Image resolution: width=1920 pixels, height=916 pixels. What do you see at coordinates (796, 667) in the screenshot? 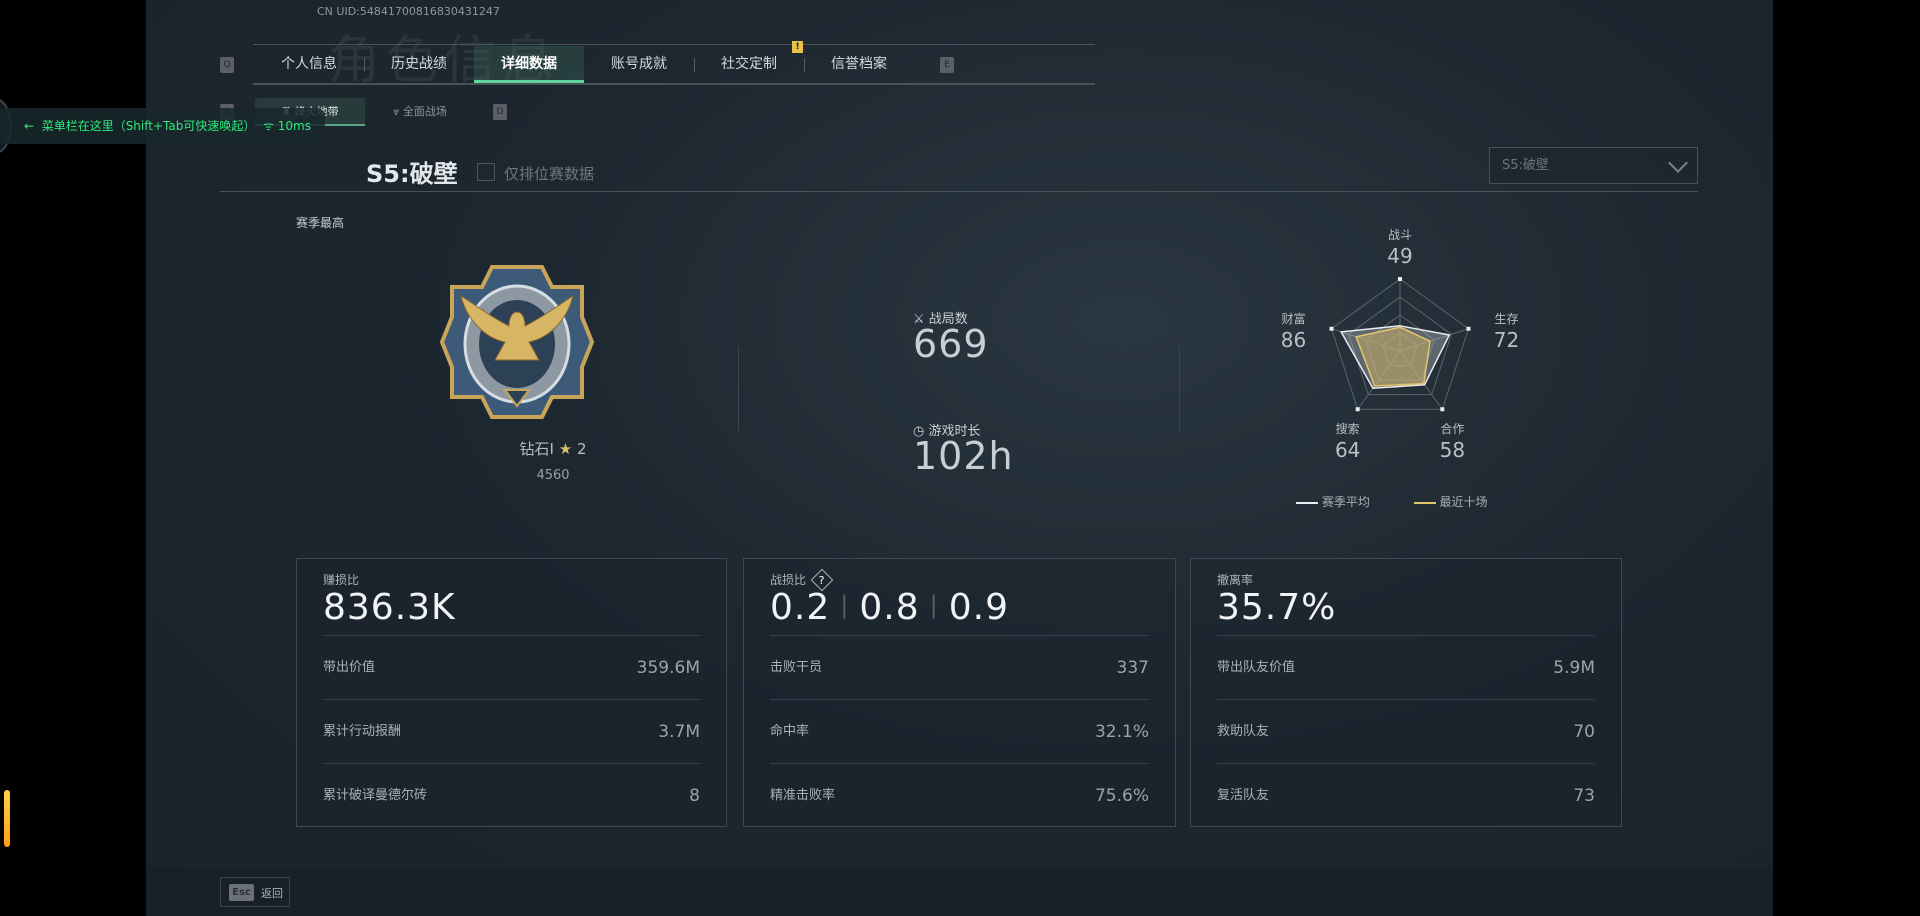
I see `stat-label: 击败干员` at bounding box center [796, 667].